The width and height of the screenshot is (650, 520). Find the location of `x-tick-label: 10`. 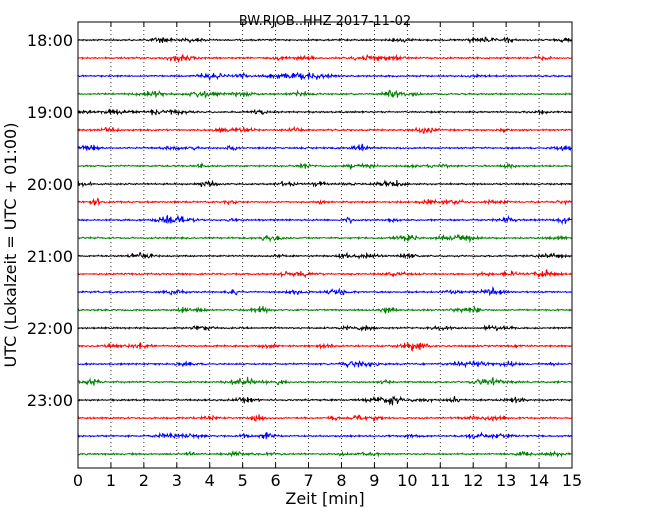

x-tick-label: 10 is located at coordinates (407, 480).